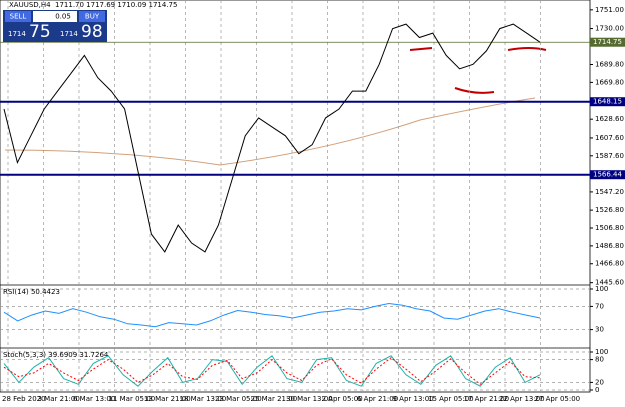 The width and height of the screenshot is (625, 407). What do you see at coordinates (609, 264) in the screenshot?
I see `y-tick-label: 1466.80` at bounding box center [609, 264].